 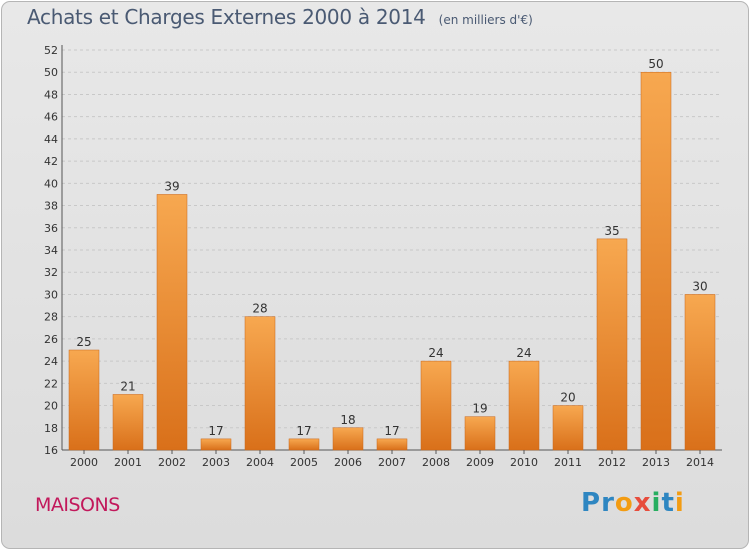 I want to click on y-tick-label: 28, so click(x=51, y=317).